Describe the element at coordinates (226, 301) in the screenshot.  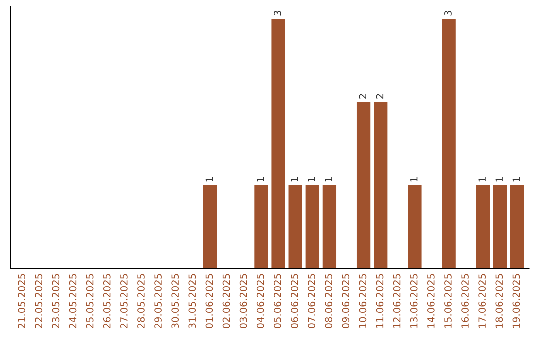
I see `x-tick-label: 02.06.2025` at that location.